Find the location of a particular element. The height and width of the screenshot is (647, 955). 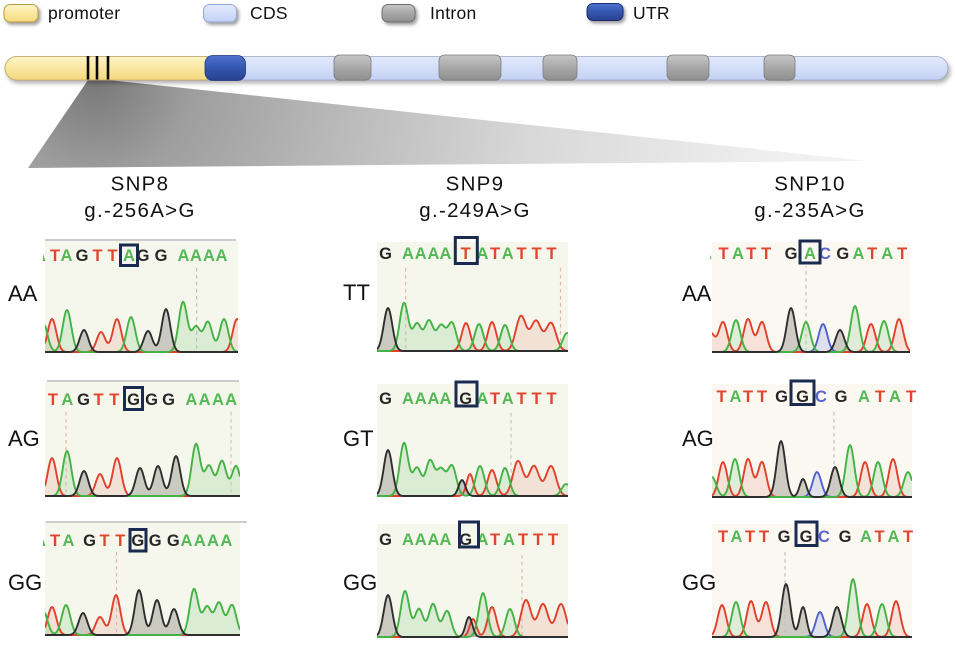

svg-text: AG is located at coordinates (698, 438).